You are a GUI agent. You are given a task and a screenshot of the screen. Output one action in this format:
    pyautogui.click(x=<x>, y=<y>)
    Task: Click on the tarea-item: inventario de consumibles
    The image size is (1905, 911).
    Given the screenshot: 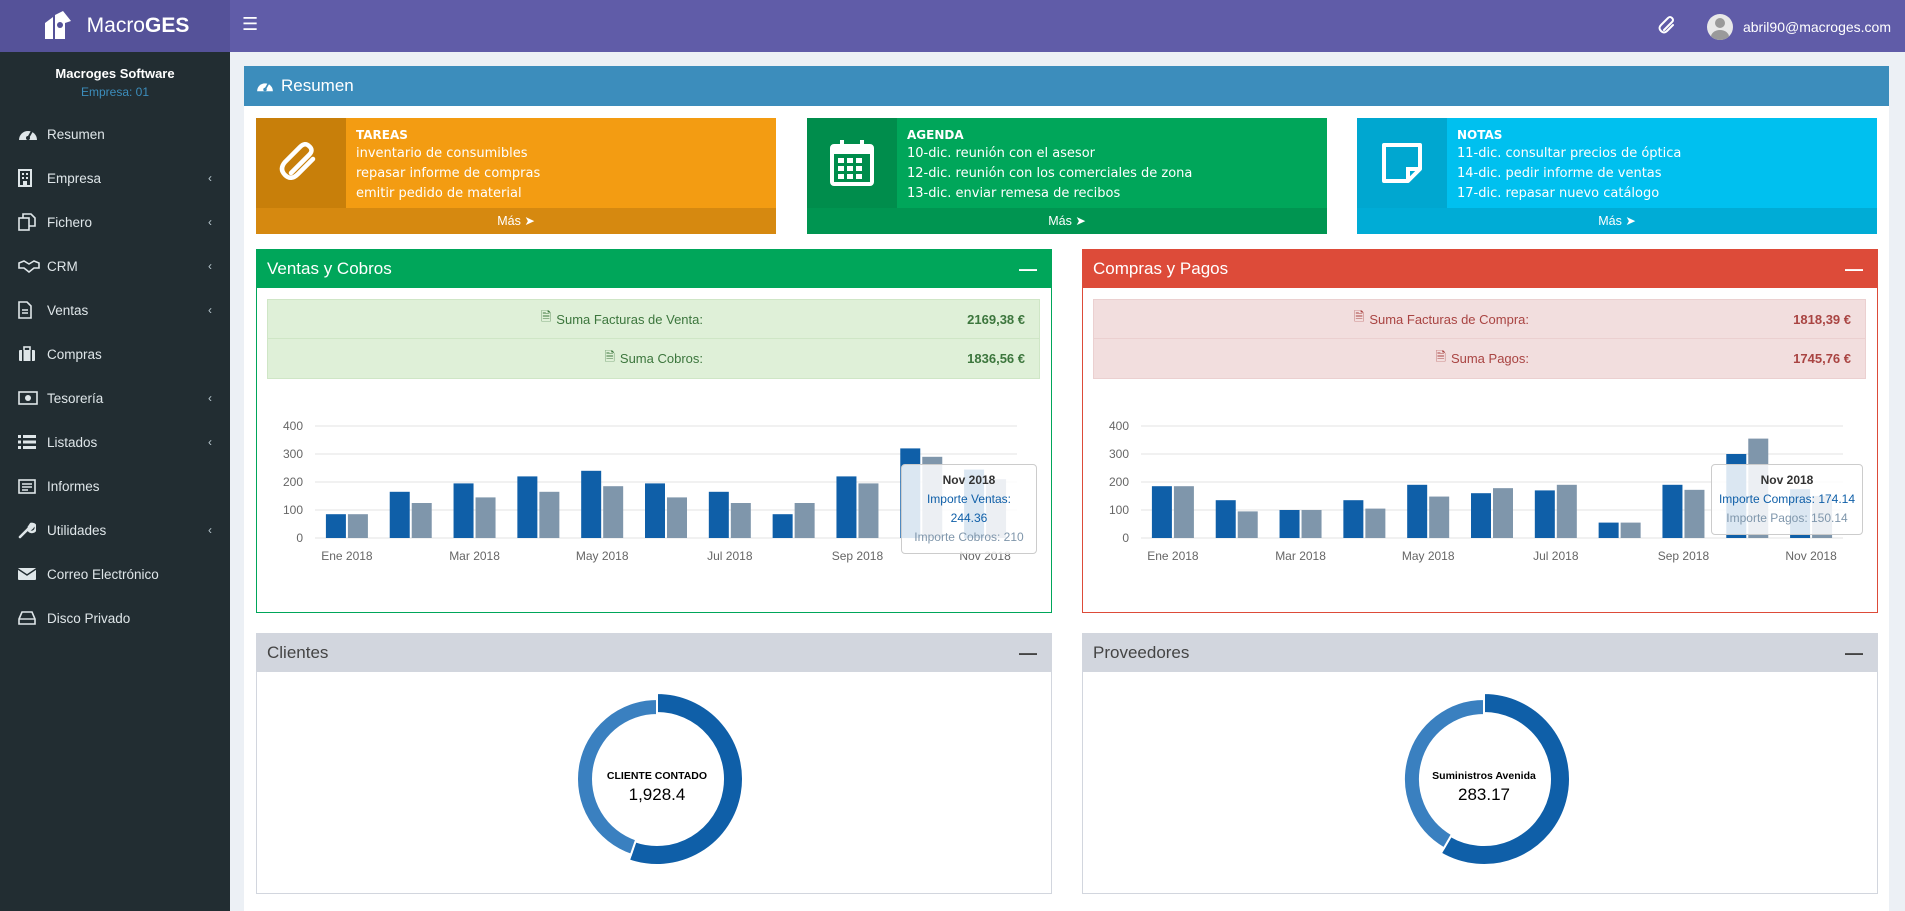 What is the action you would take?
    pyautogui.click(x=442, y=153)
    